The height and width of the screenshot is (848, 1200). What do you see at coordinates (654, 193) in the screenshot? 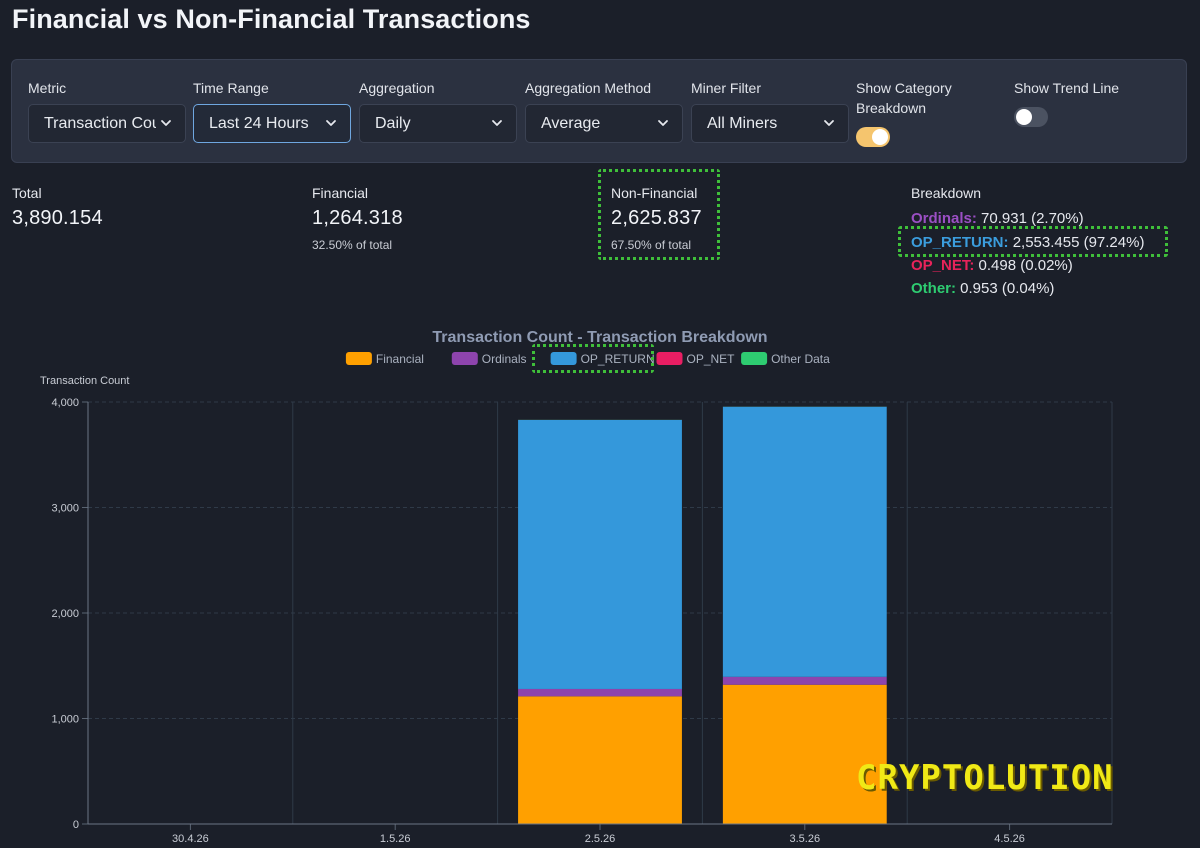
I see `non-financial-label: Non-Financial` at bounding box center [654, 193].